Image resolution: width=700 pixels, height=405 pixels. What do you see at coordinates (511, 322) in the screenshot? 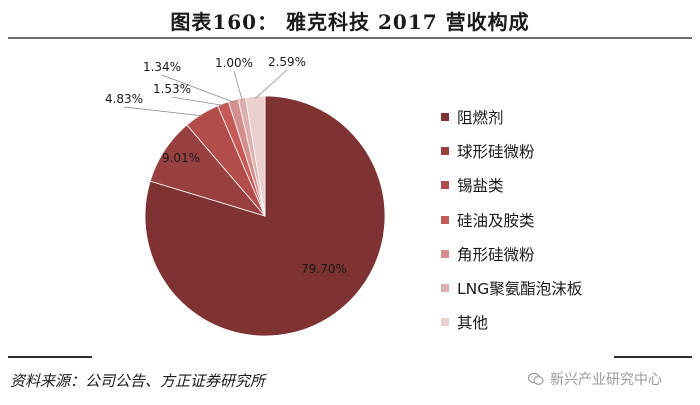
I see `legend-item-7: 其他` at bounding box center [511, 322].